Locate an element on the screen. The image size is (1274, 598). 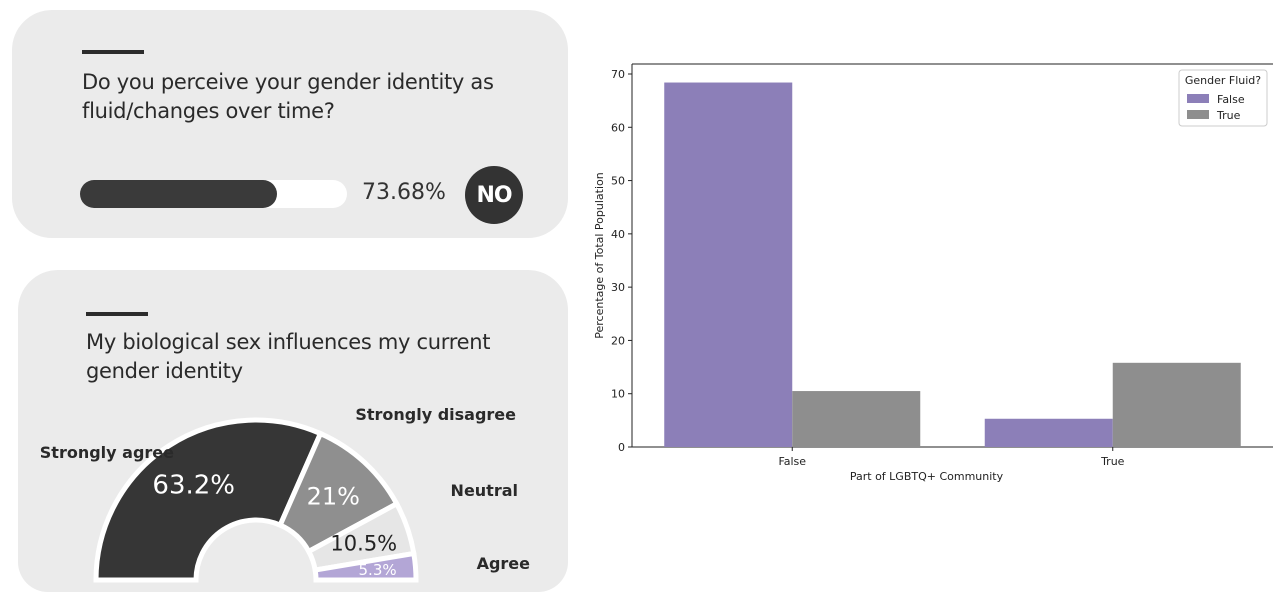
y-axis-title: Percentage of Total Population is located at coordinates (599, 255).